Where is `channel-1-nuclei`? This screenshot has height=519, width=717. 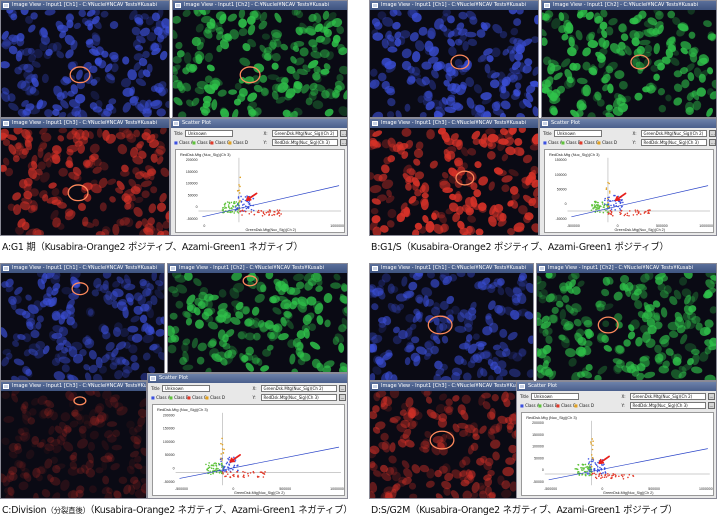 channel-1-nuclei is located at coordinates (454, 63).